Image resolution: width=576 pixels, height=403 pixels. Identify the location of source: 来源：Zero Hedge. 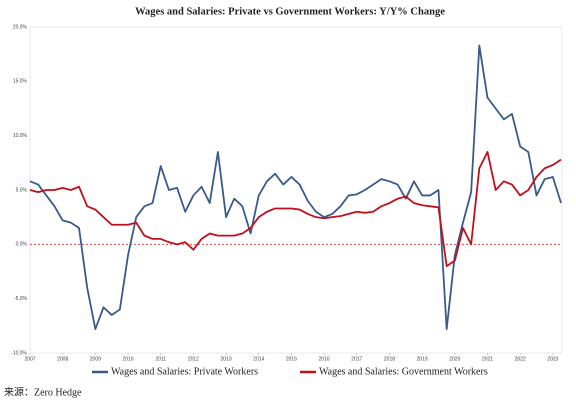
(43, 391).